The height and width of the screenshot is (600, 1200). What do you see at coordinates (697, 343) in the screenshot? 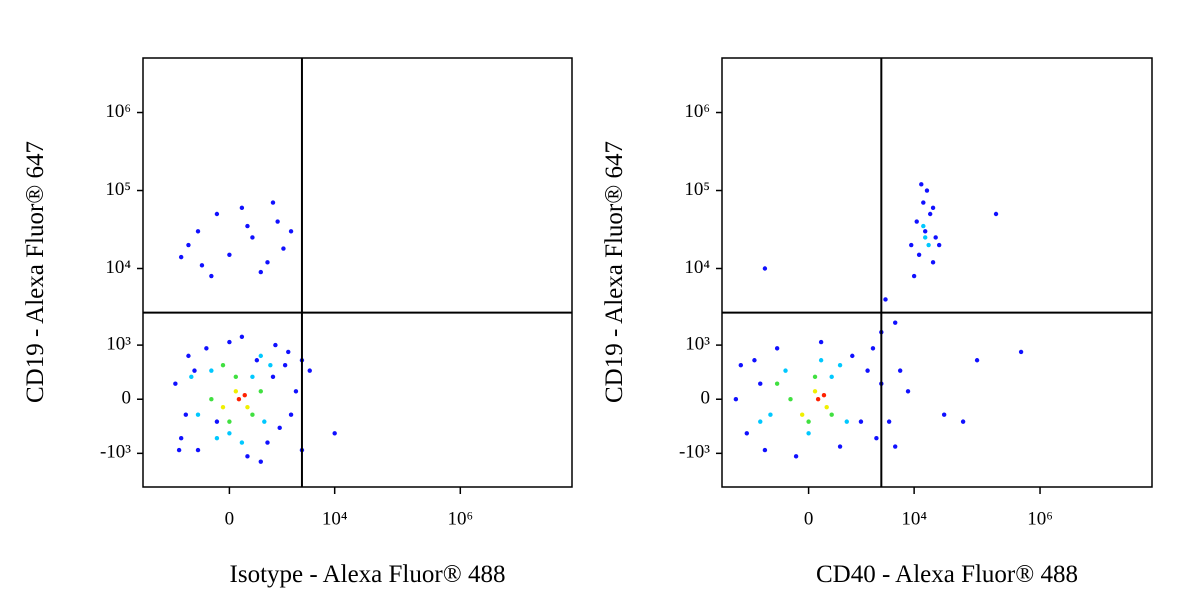
I see `y-tick-label: 10³` at bounding box center [697, 343].